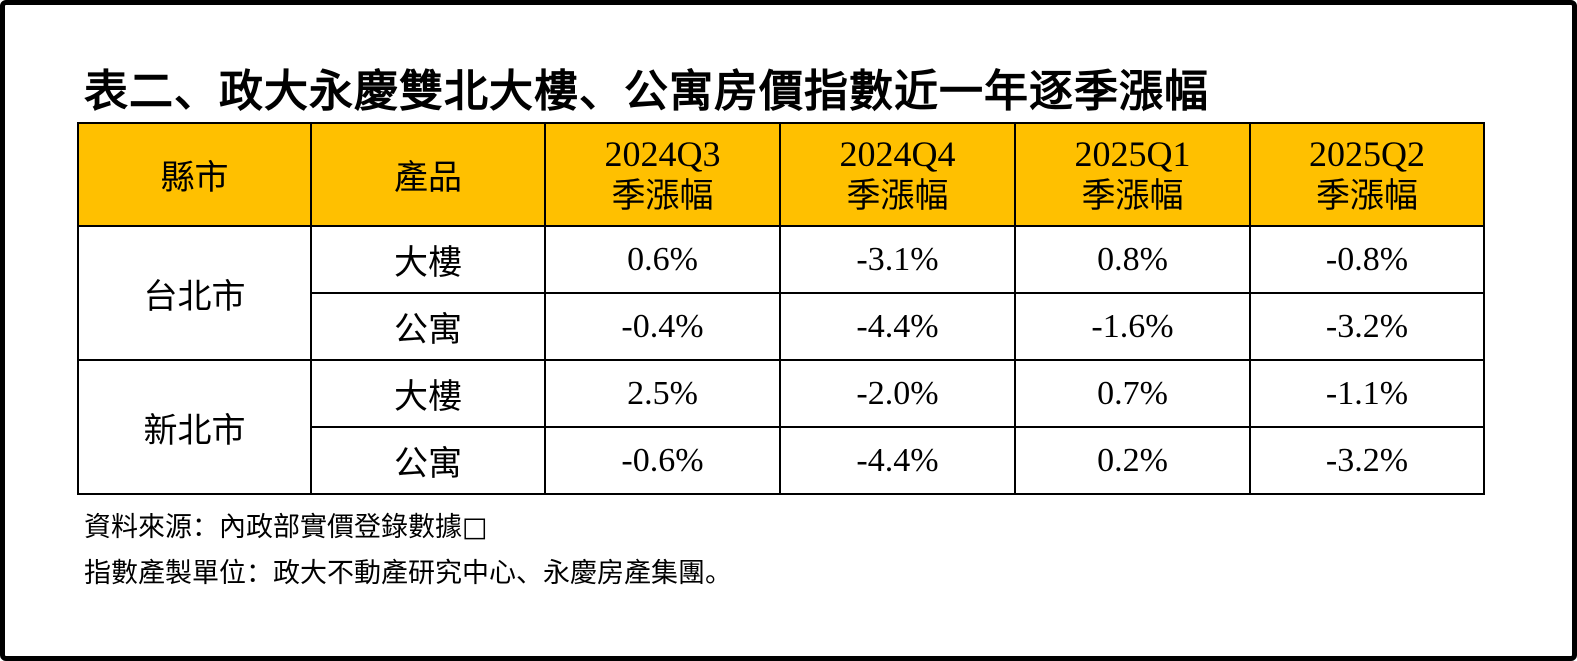 The image size is (1577, 661). What do you see at coordinates (194, 427) in the screenshot?
I see `city-cell: 新北市` at bounding box center [194, 427].